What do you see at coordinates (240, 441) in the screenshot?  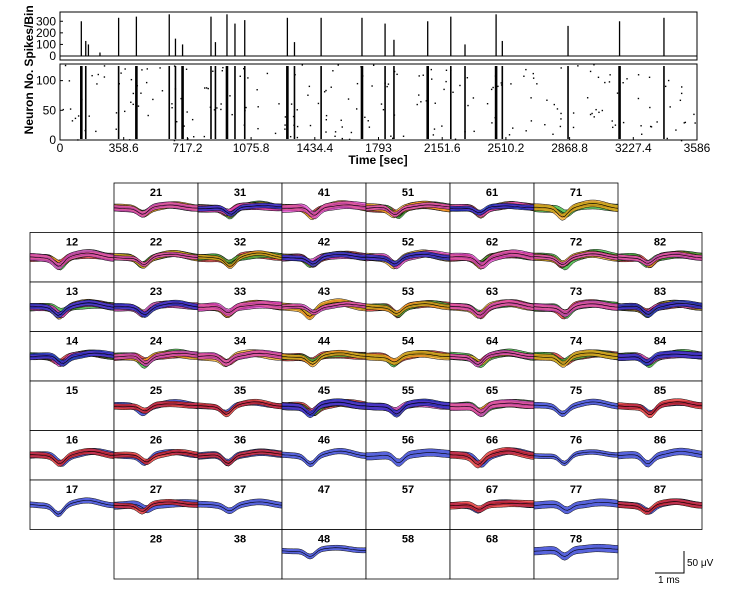 I see `electrode-label: 36` at bounding box center [240, 441].